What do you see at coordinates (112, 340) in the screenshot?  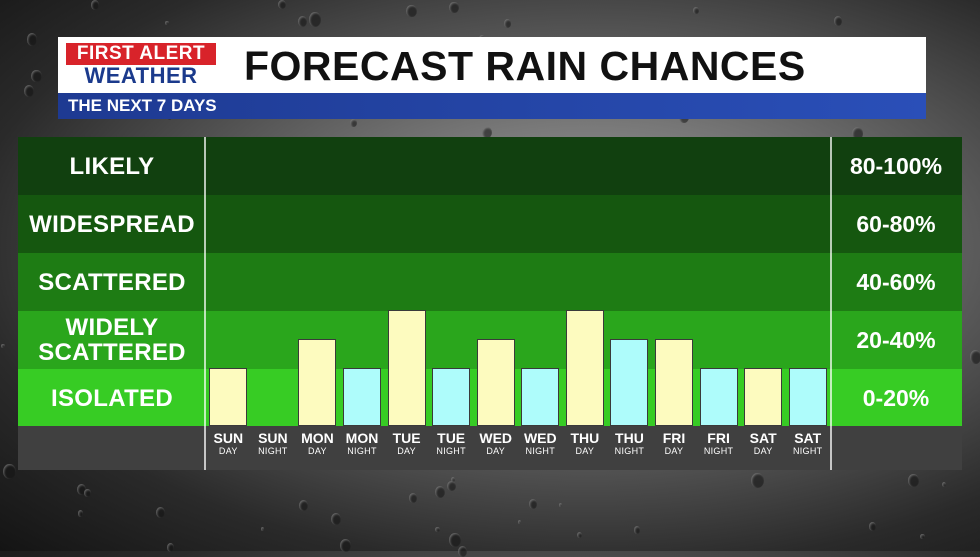 I see `band-label: WIDELY SCATTERED` at bounding box center [112, 340].